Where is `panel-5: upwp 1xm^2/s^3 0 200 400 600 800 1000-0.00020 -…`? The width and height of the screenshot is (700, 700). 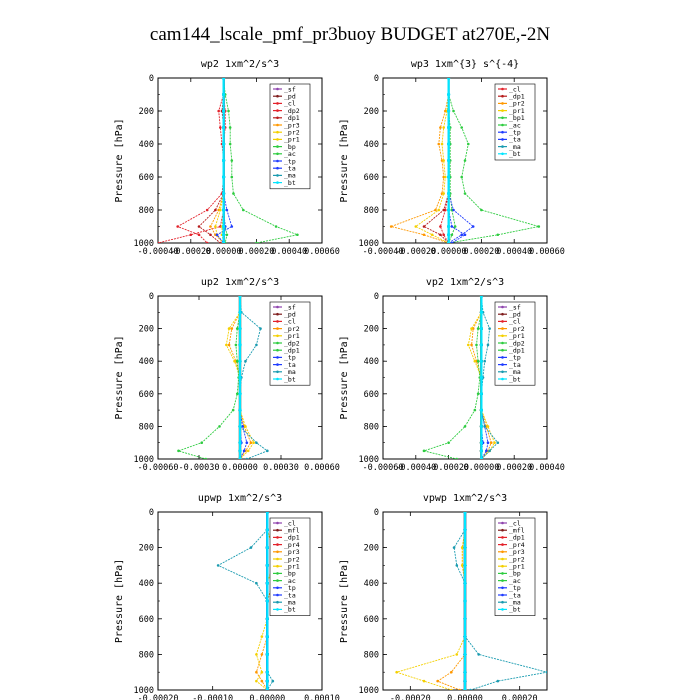
panel-5: upwp 1xm^2/s^3 0 200 400 600 800 1000-0.00020 -… is located at coordinates (227, 596).